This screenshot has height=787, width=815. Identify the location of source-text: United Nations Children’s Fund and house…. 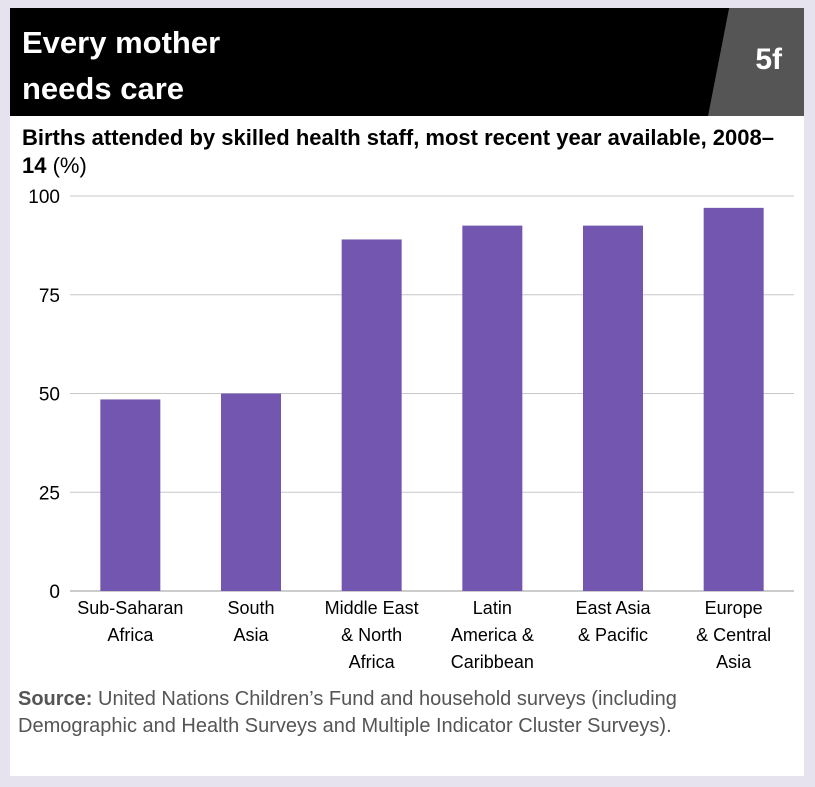
(347, 712).